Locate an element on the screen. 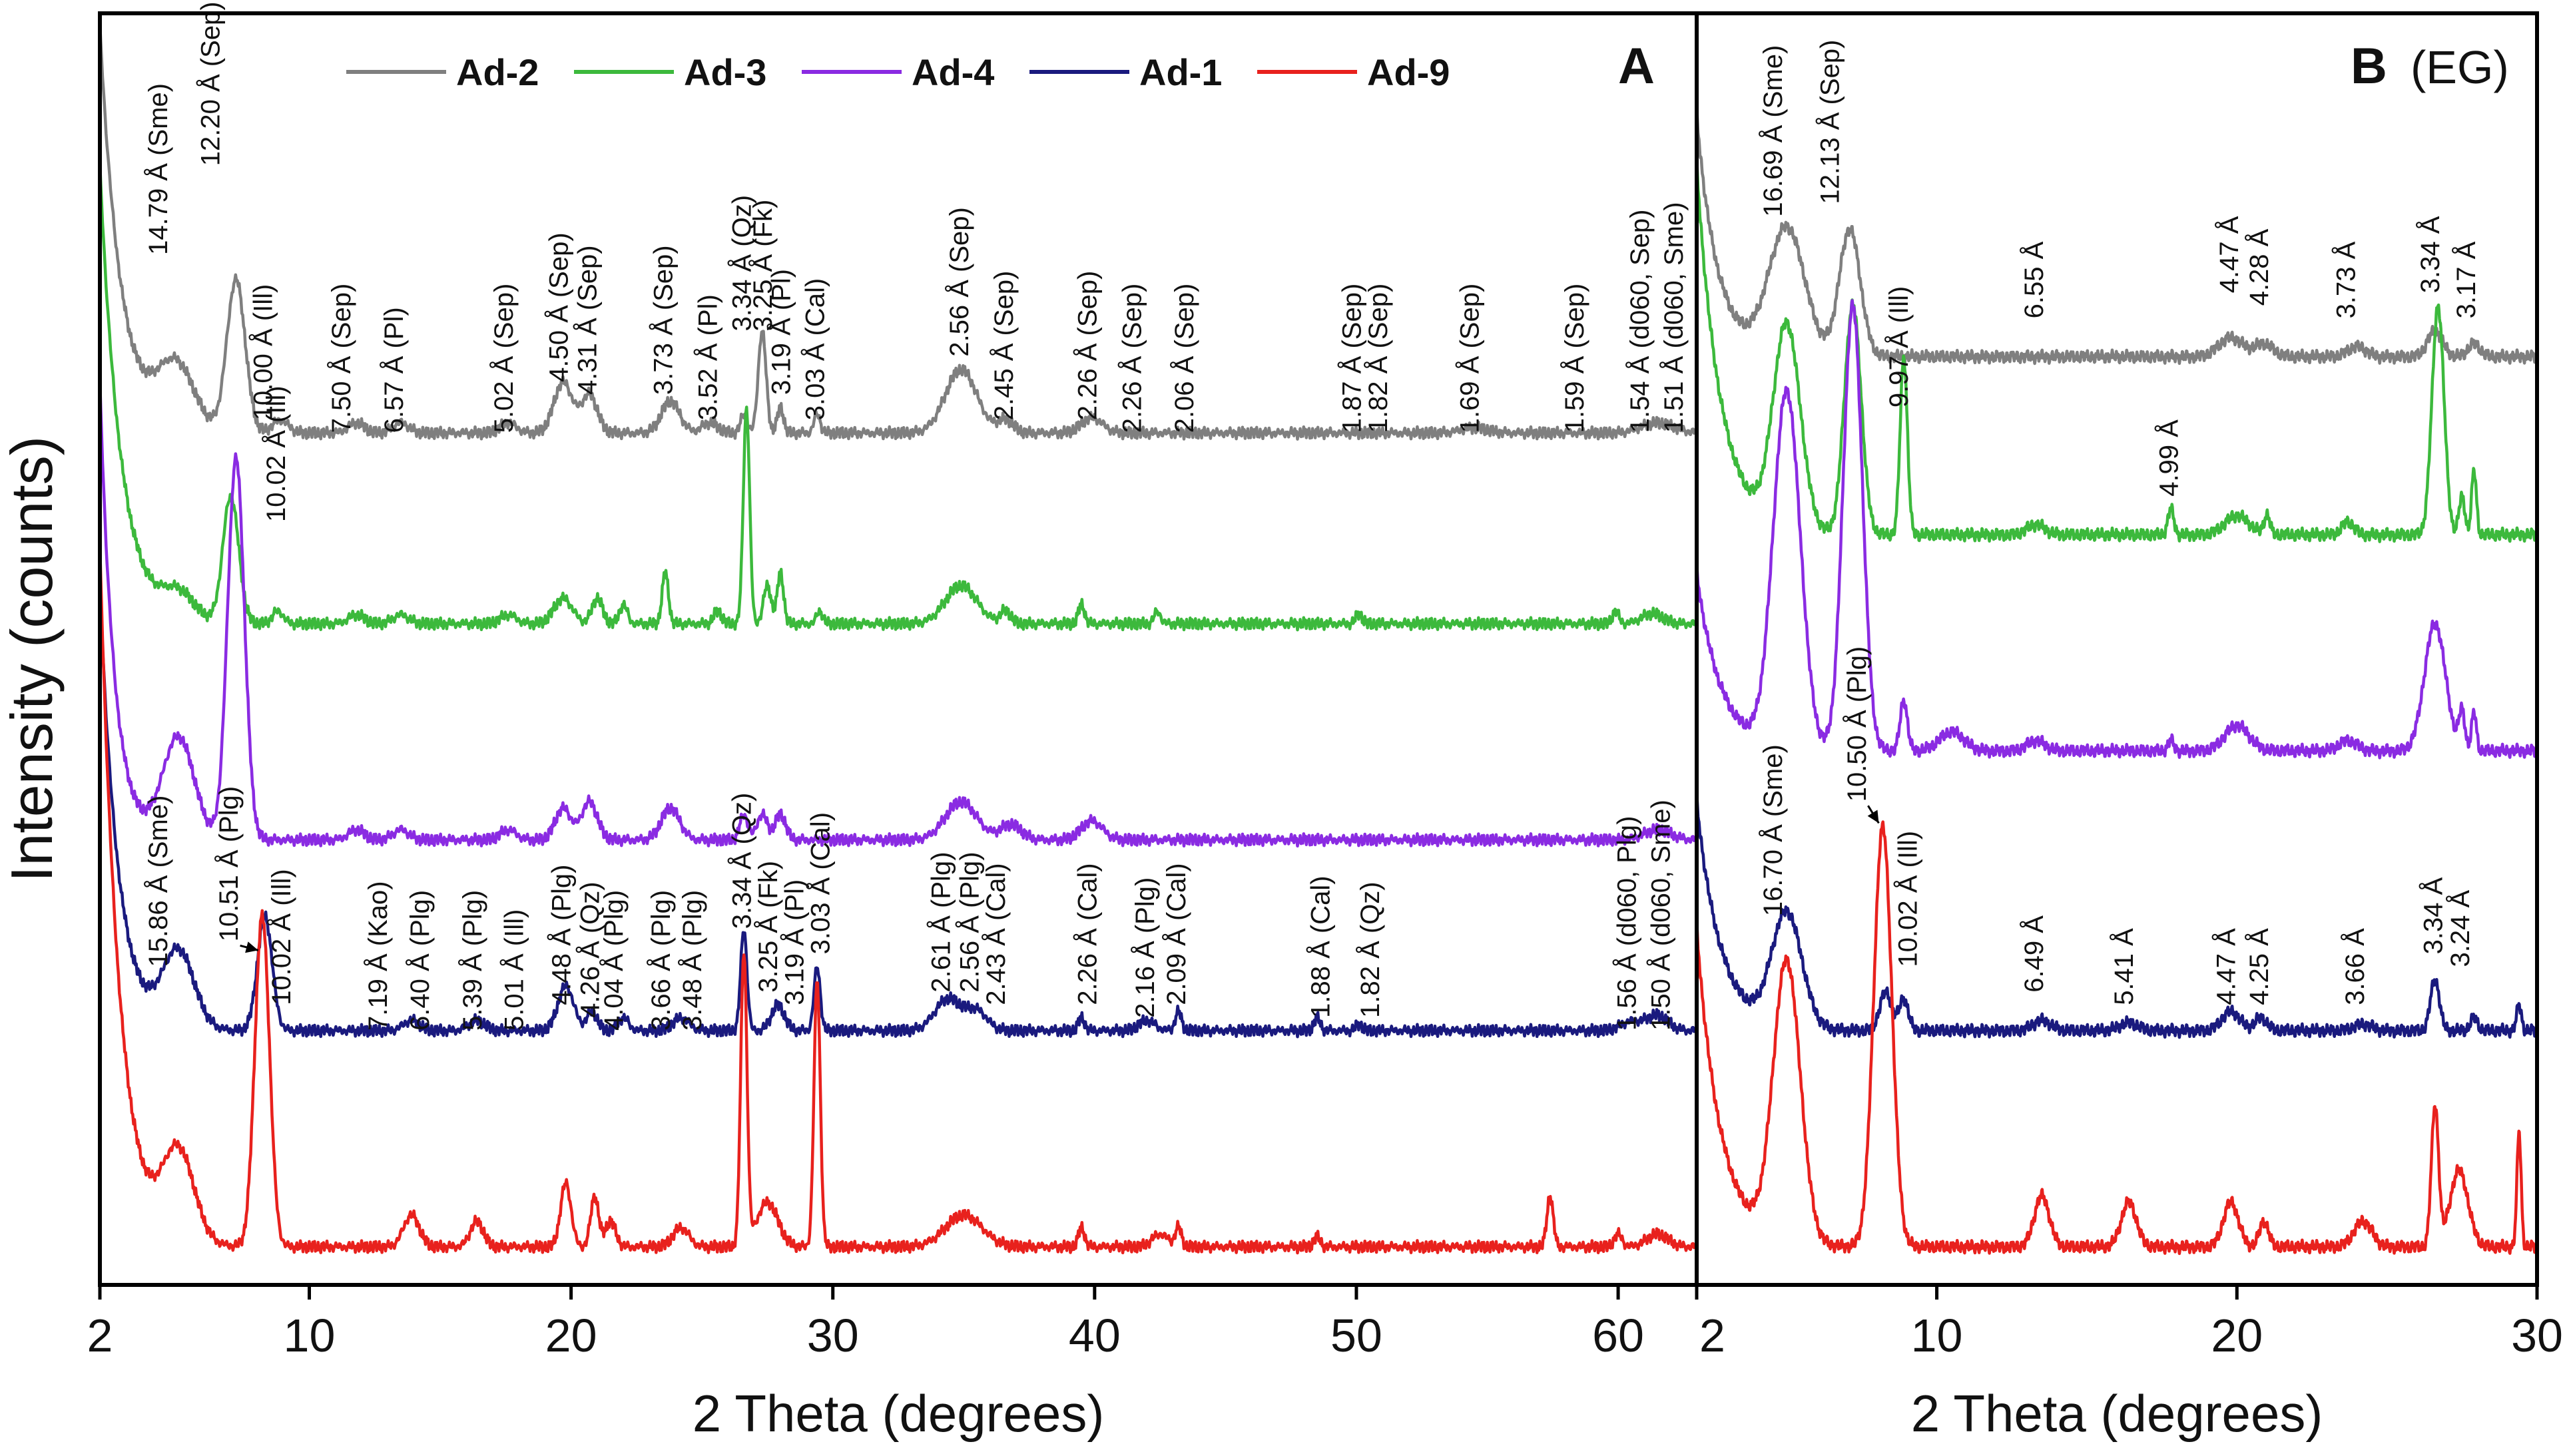 The width and height of the screenshot is (2567, 1456). panel-a-peak-label-37: 3.48 Å (Plg) is located at coordinates (692, 961).